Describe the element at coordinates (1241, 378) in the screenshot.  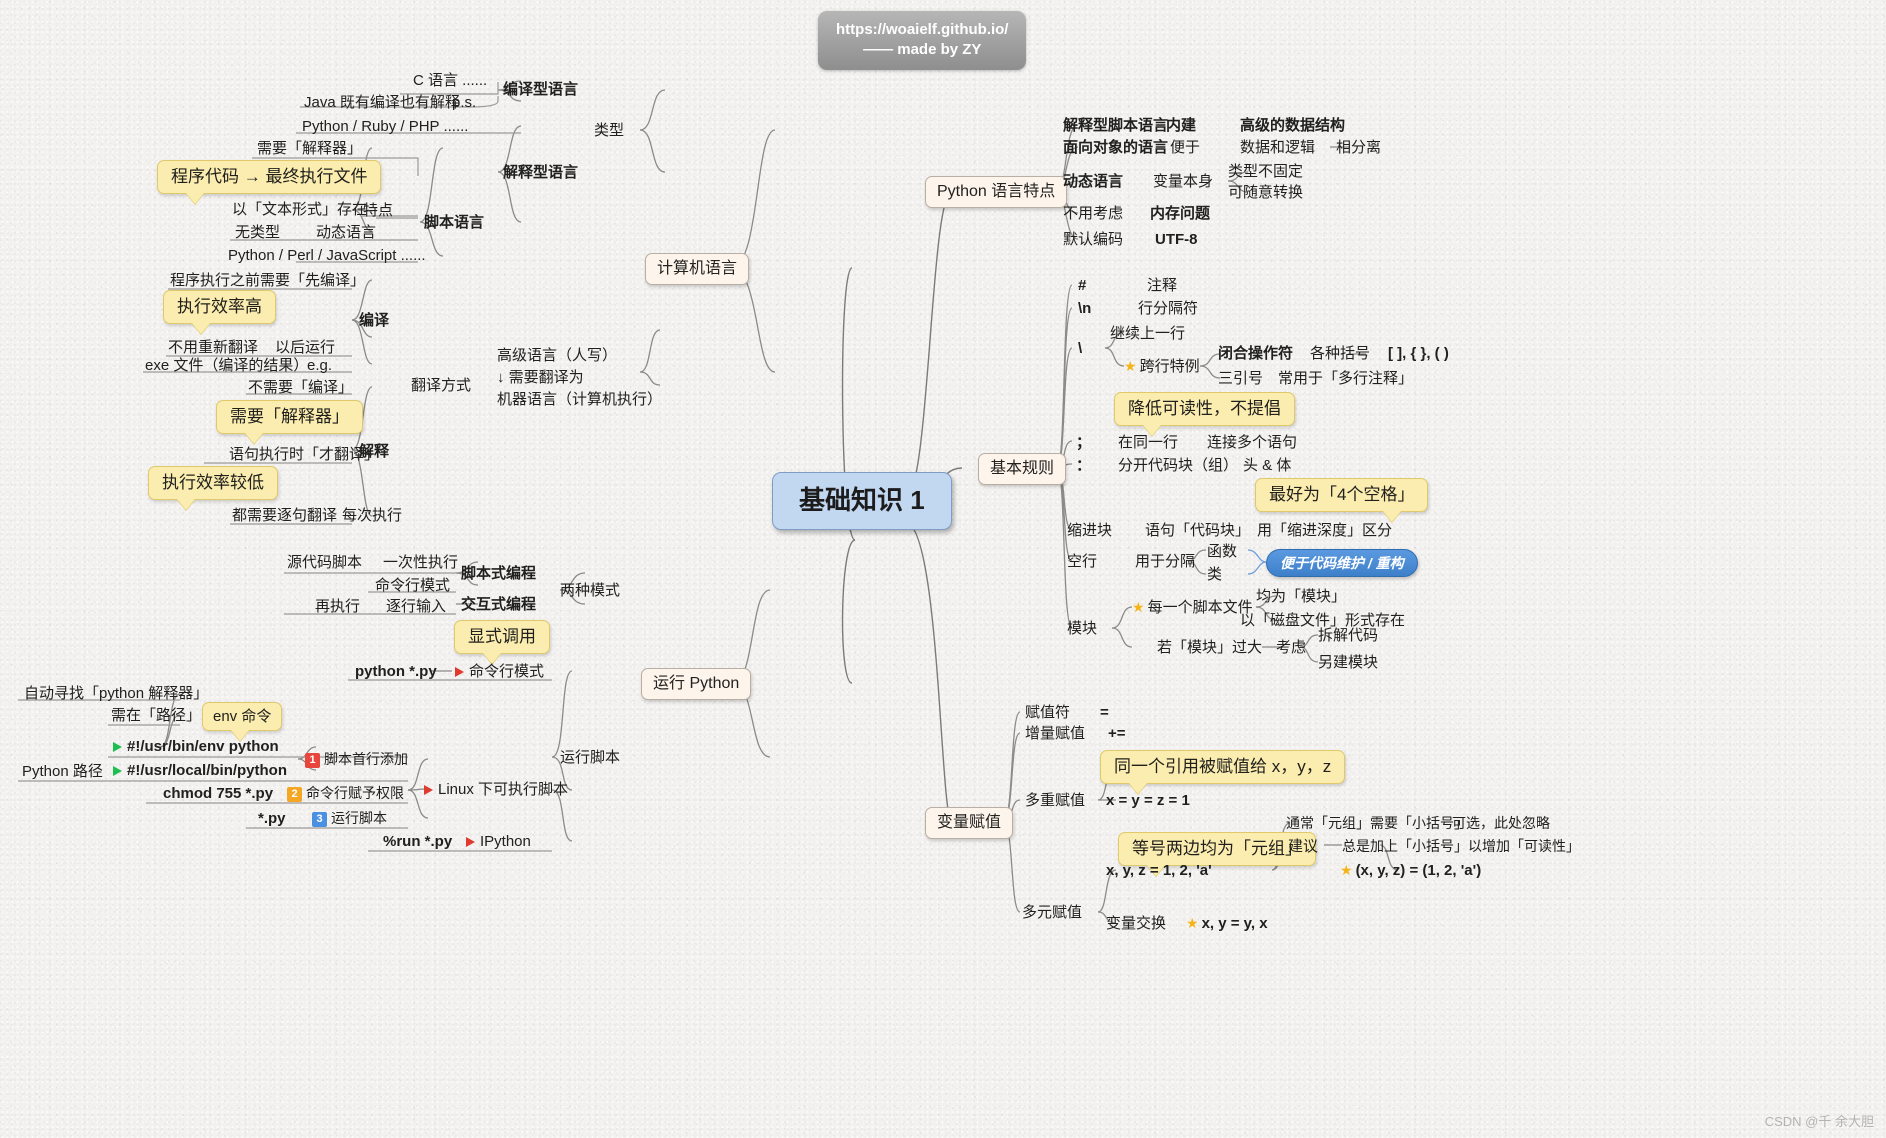
I see `label-triple-quote: 三引号` at that location.